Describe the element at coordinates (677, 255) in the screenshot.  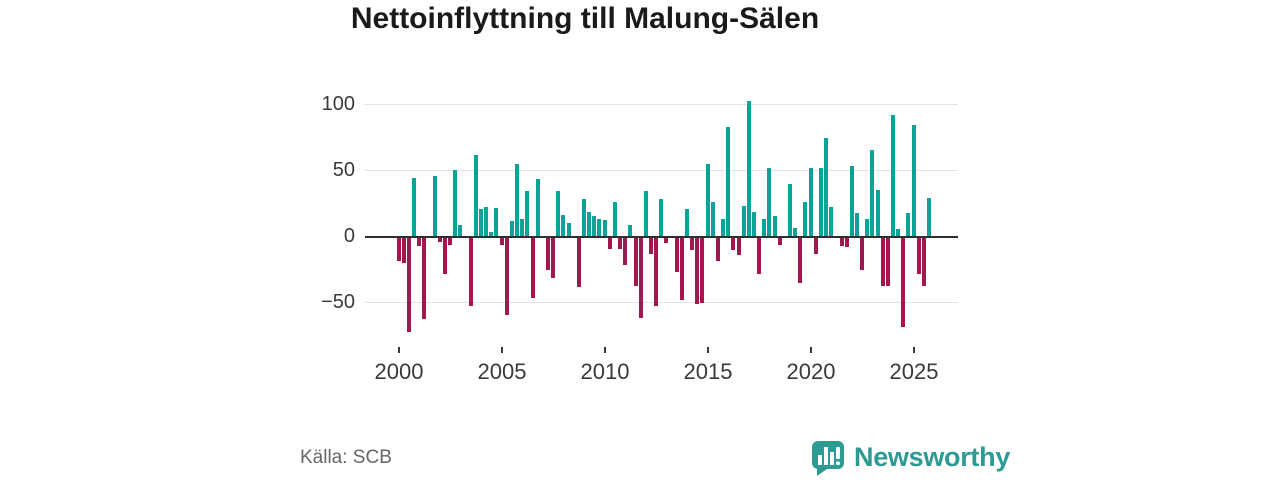
I see `bar-2013-q3` at that location.